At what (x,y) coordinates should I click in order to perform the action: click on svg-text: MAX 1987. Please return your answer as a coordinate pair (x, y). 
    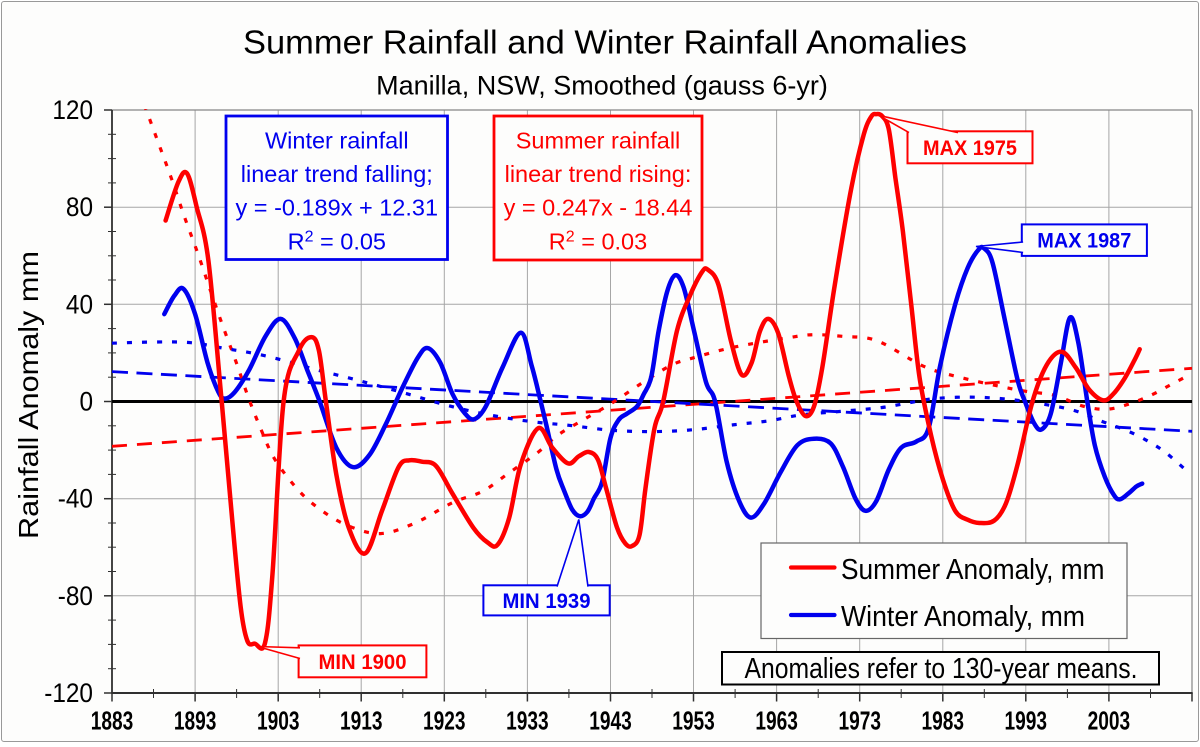
    Looking at the image, I should click on (1084, 241).